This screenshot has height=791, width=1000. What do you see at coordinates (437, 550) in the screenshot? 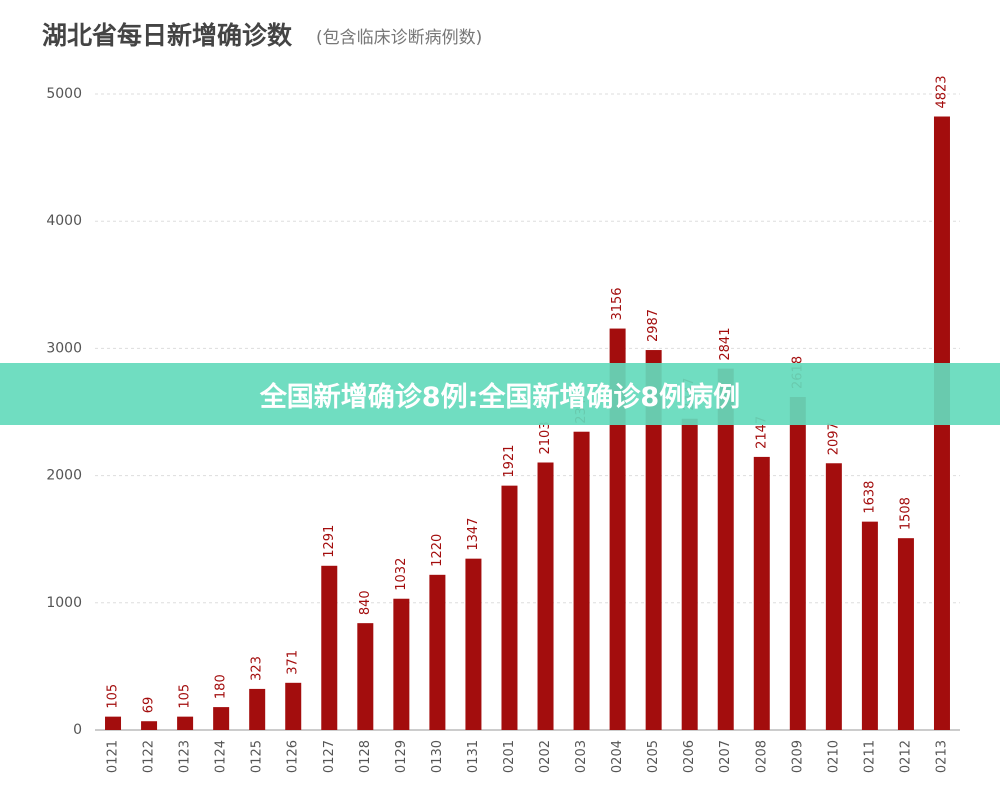
I see `value-label: 1220` at bounding box center [437, 550].